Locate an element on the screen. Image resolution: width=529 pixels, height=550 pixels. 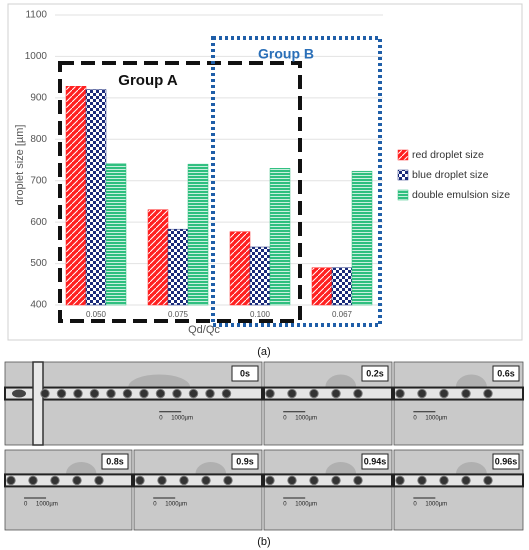
y-tick-label: 700 is located at coordinates (38, 180).